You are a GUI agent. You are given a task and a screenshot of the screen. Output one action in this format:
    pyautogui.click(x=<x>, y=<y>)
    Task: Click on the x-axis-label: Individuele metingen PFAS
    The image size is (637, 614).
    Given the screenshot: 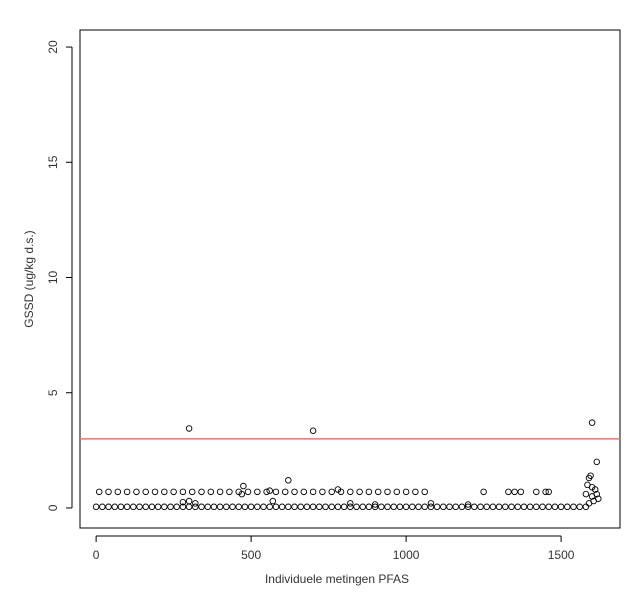 What is the action you would take?
    pyautogui.click(x=337, y=579)
    